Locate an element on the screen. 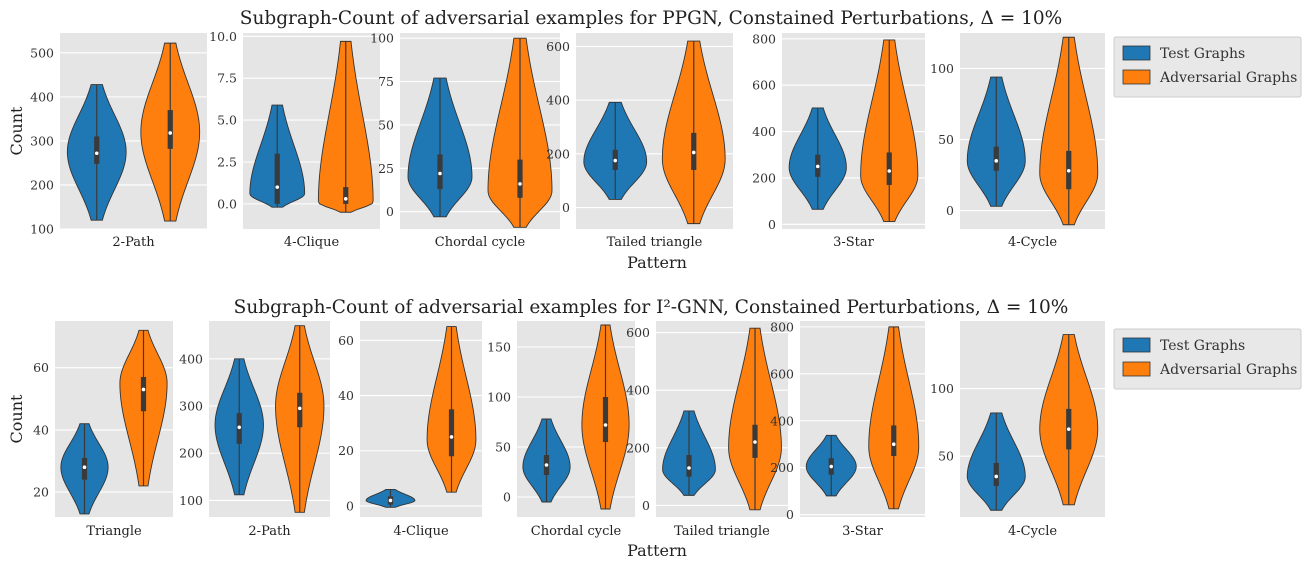 This screenshot has width=1307, height=569. y-tick-label: 300 is located at coordinates (42, 140).